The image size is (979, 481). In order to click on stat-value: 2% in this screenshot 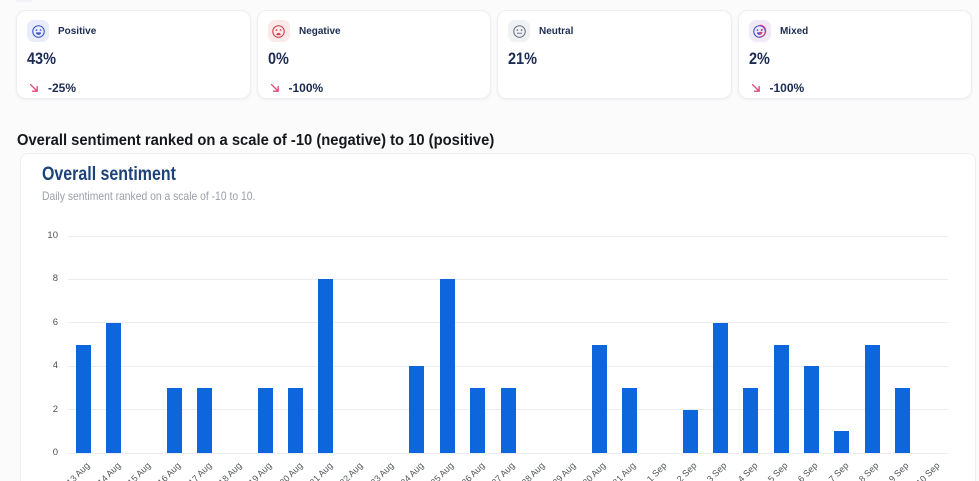, I will do `click(759, 58)`.